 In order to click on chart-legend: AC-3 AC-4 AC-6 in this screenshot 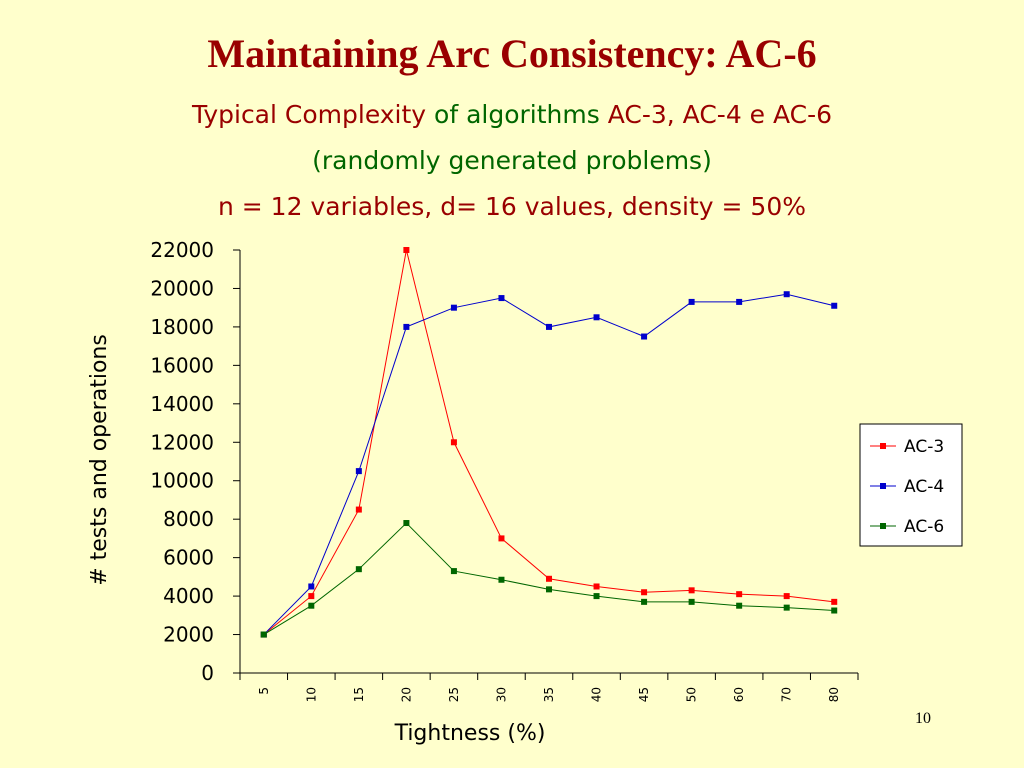, I will do `click(911, 485)`.